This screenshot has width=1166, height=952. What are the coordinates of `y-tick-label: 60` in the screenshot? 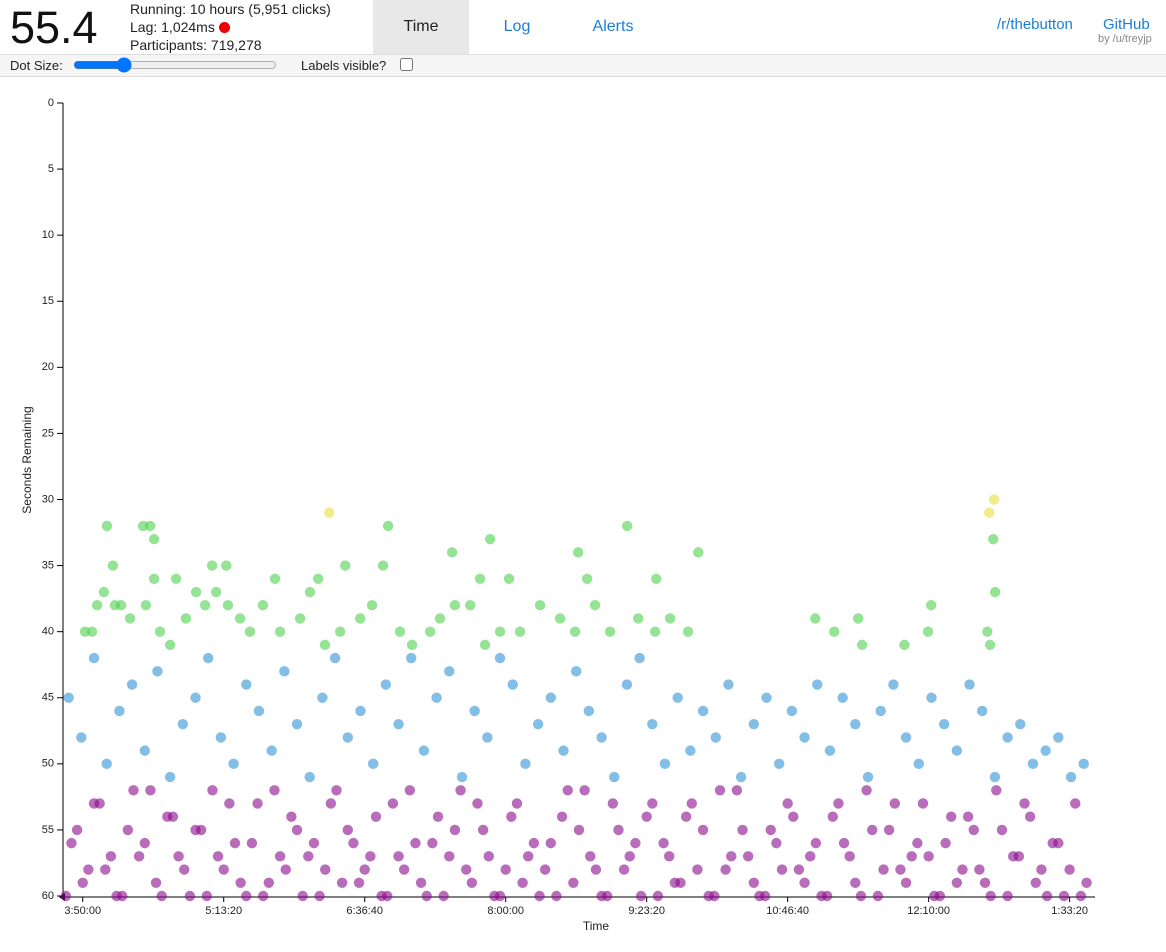 It's located at (48, 896).